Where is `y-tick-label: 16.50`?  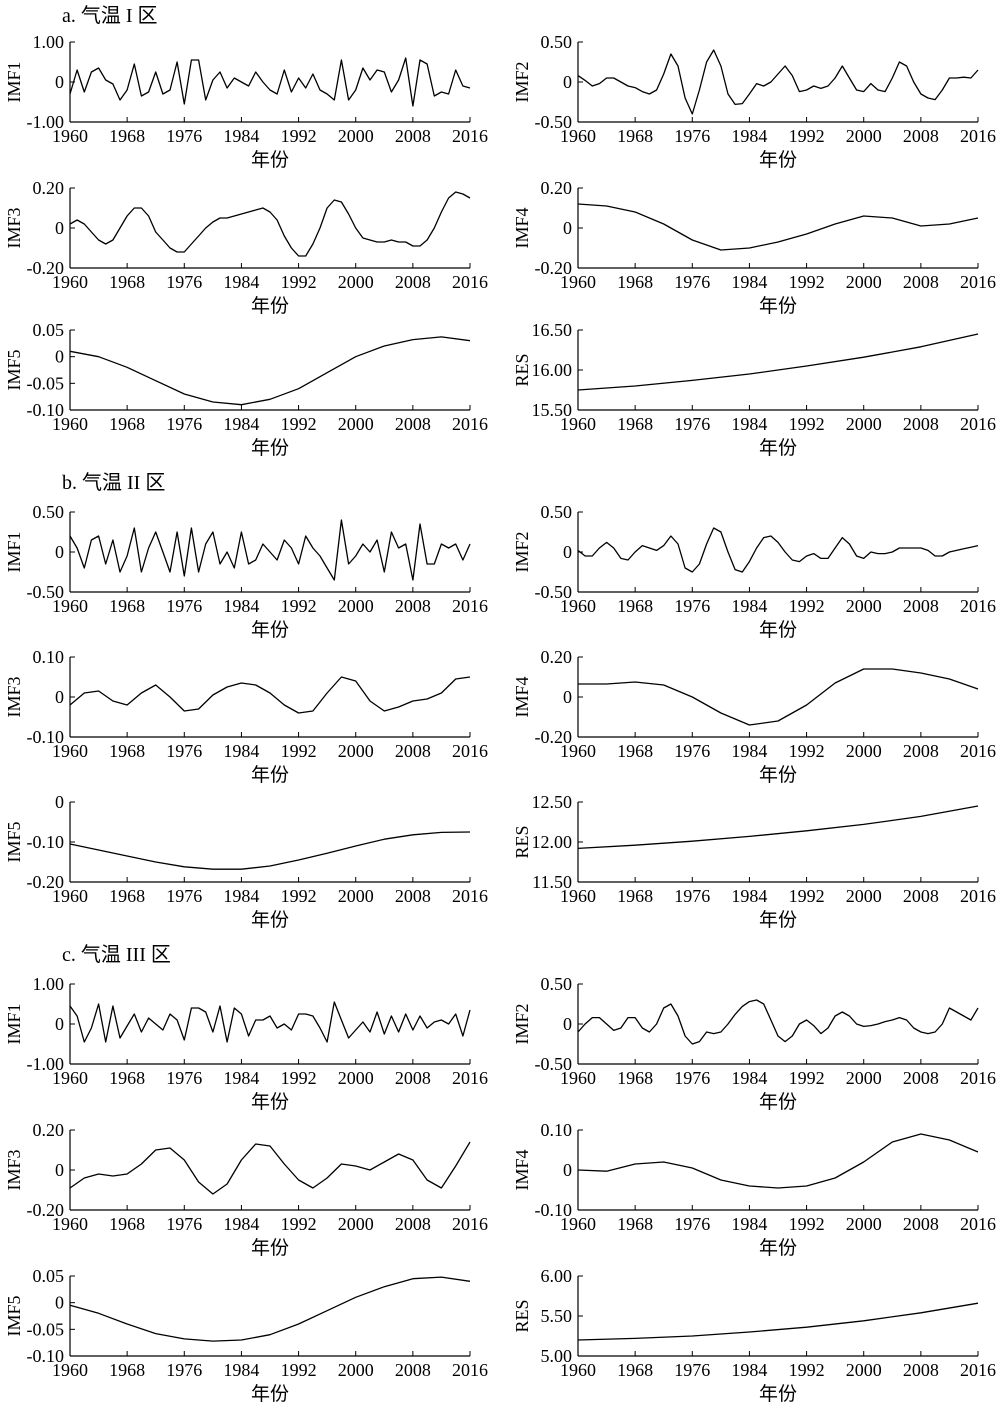 y-tick-label: 16.50 is located at coordinates (552, 330).